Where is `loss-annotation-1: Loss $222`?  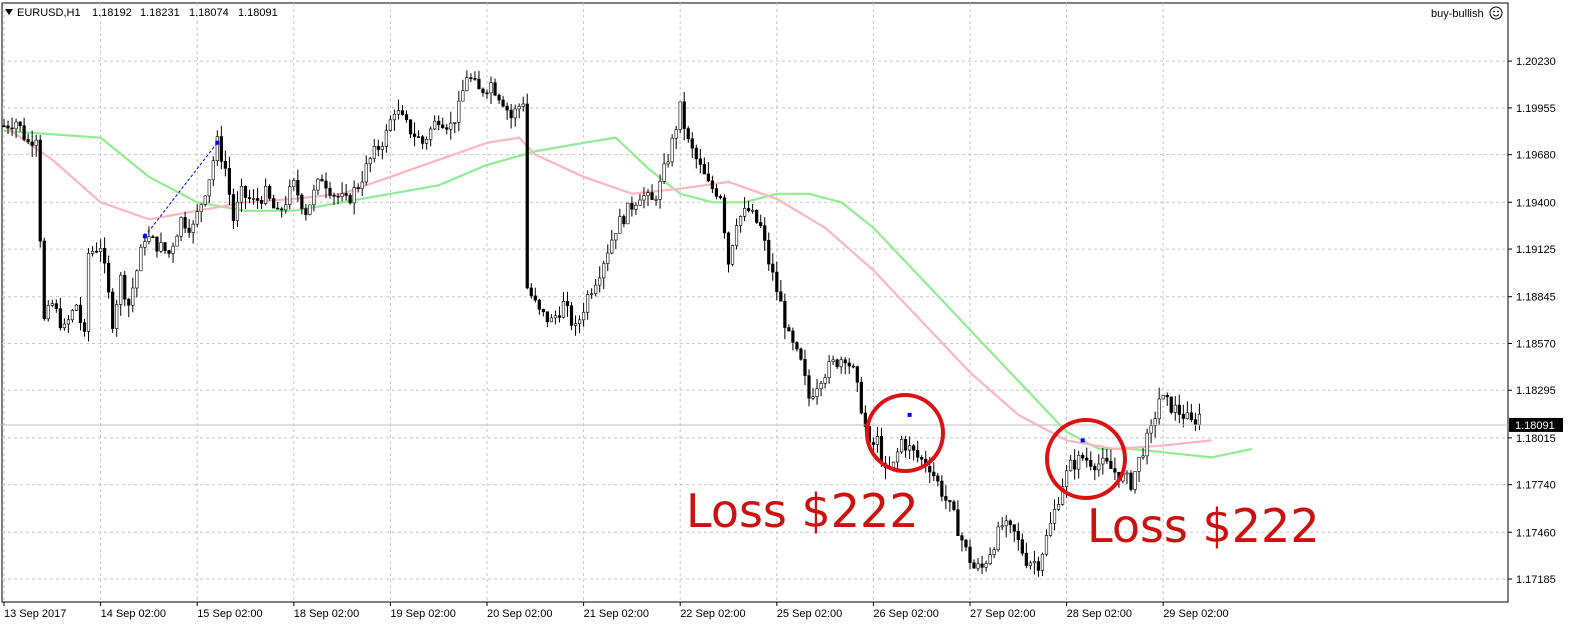
loss-annotation-1: Loss $222 is located at coordinates (802, 511).